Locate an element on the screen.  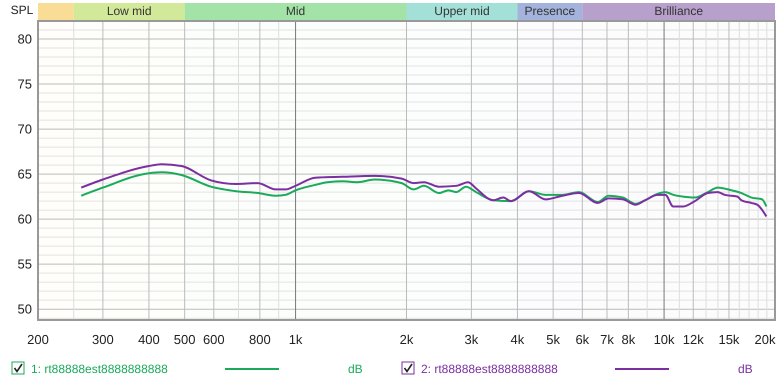
y-tick-label: 55 is located at coordinates (25, 264).